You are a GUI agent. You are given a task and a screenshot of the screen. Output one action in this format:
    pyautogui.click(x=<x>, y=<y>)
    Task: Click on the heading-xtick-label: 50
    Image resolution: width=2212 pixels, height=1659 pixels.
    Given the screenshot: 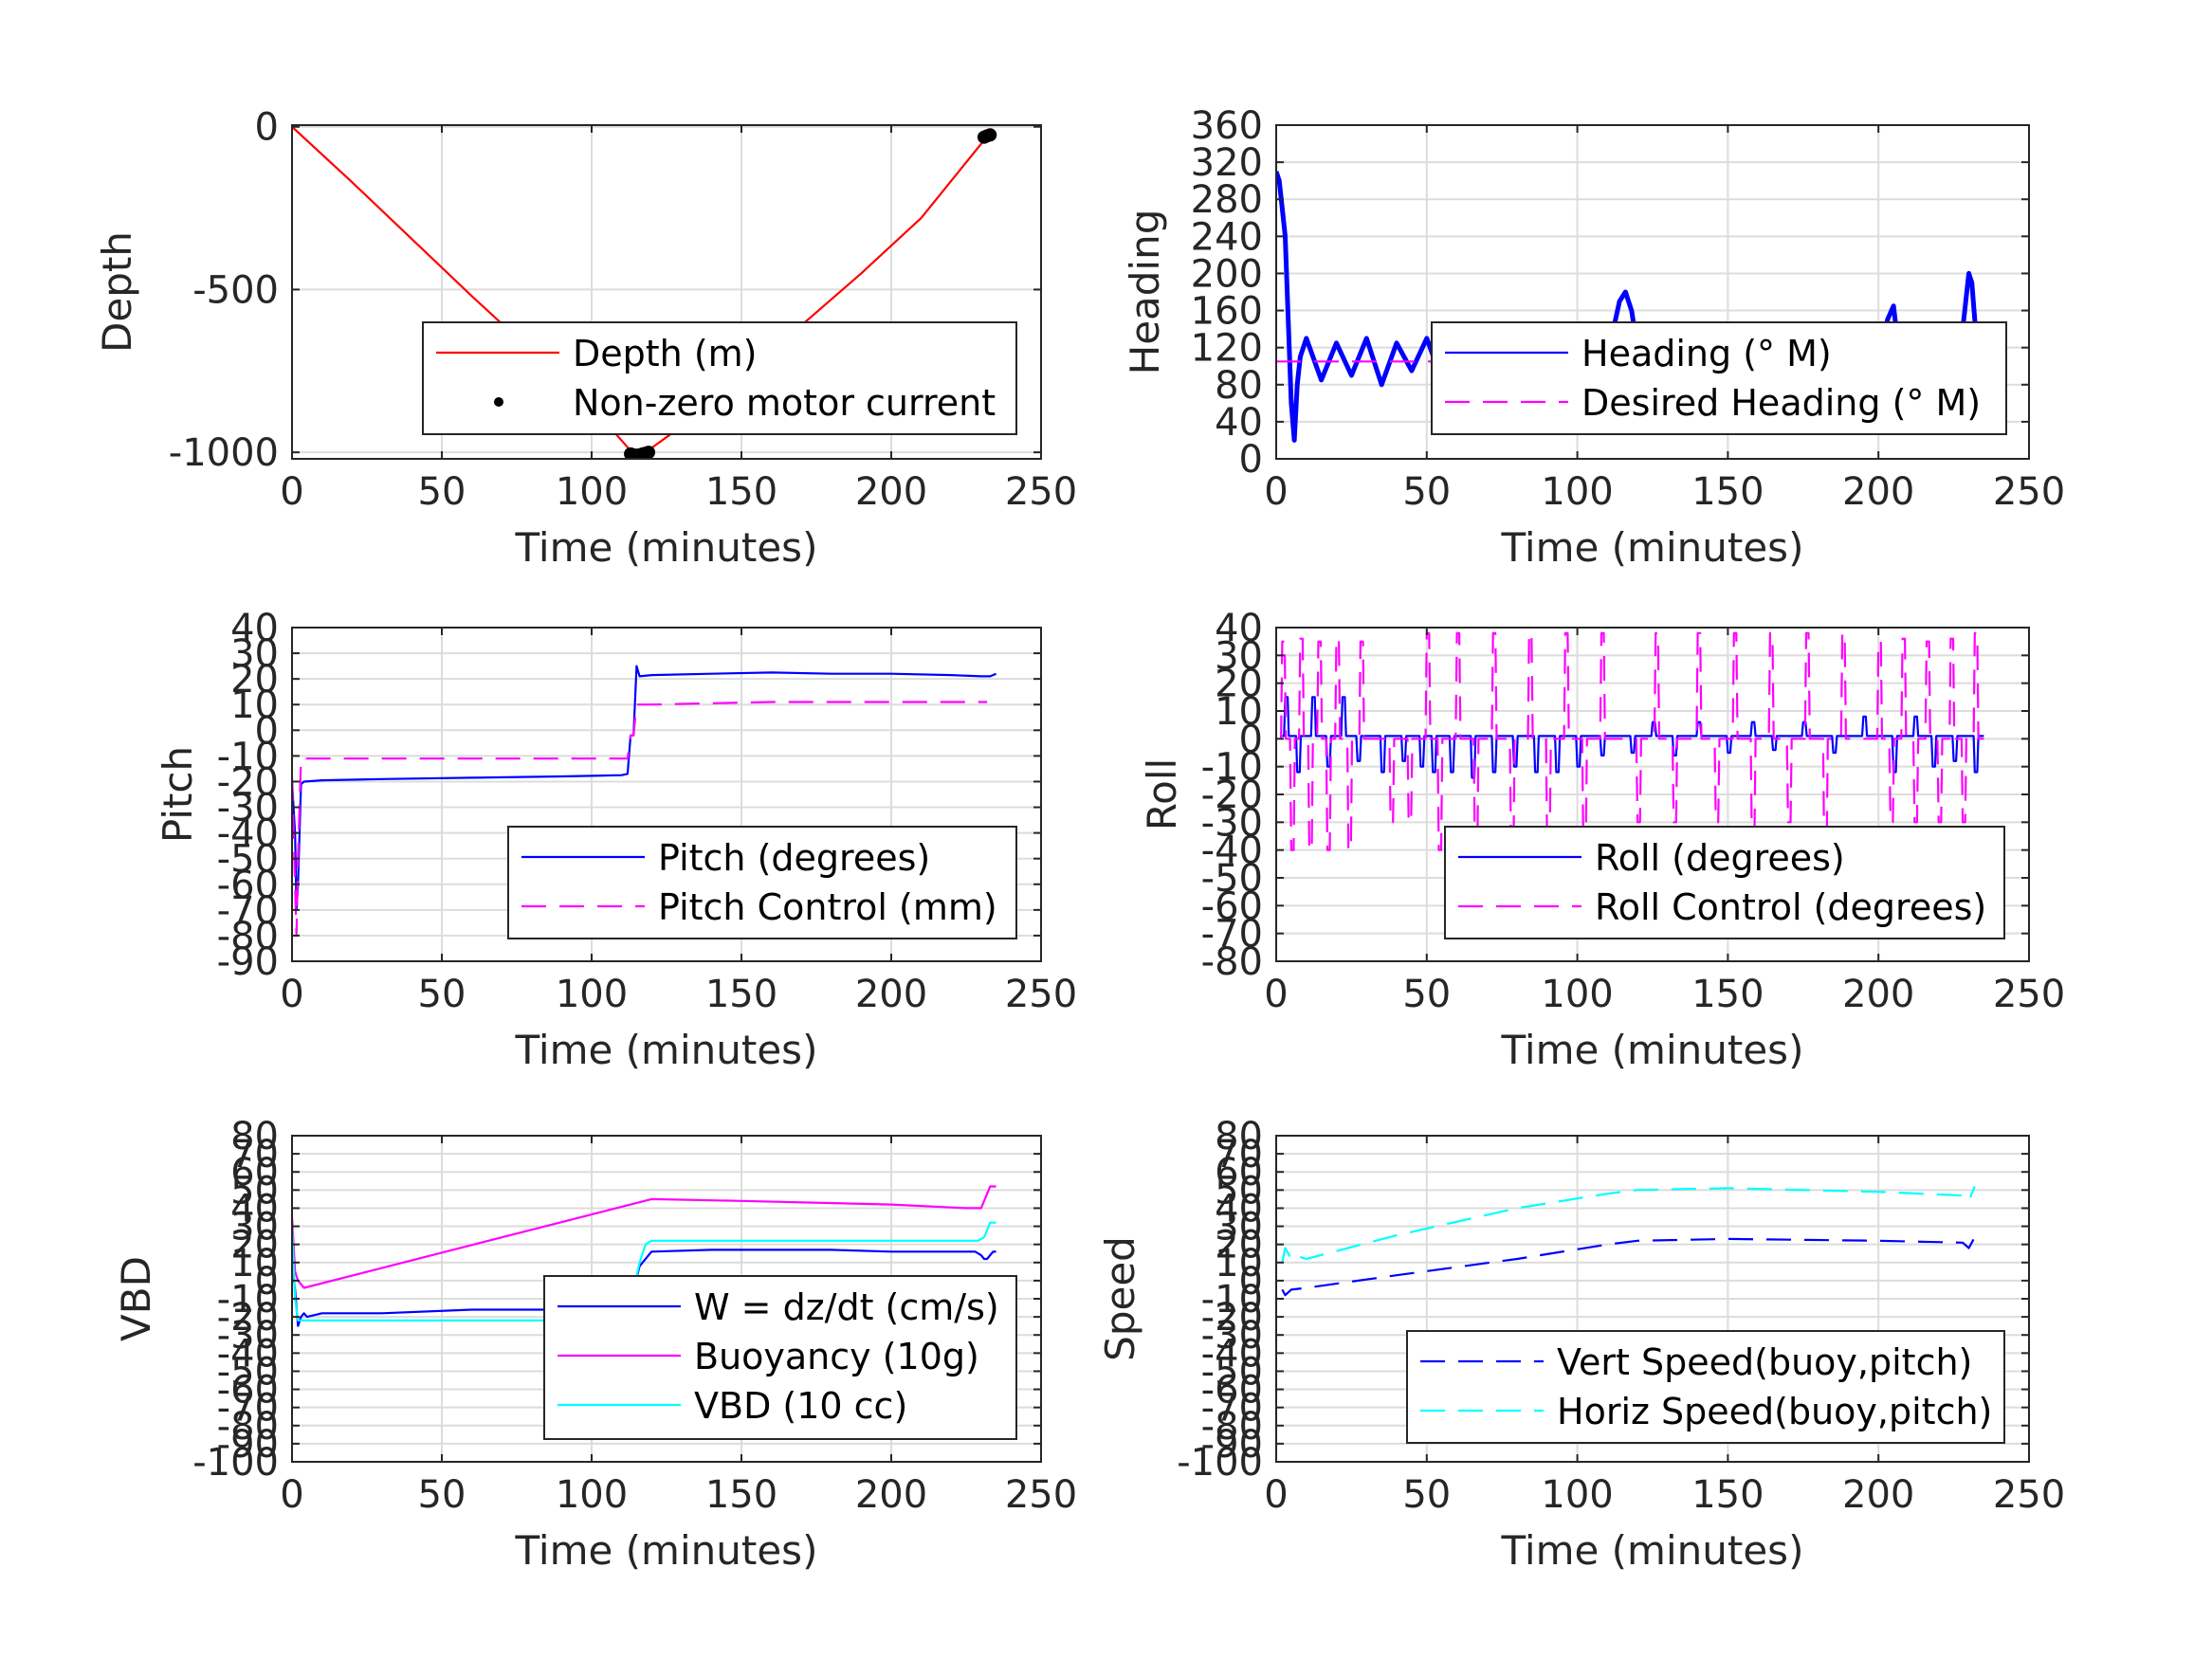 What is the action you would take?
    pyautogui.click(x=1426, y=492)
    